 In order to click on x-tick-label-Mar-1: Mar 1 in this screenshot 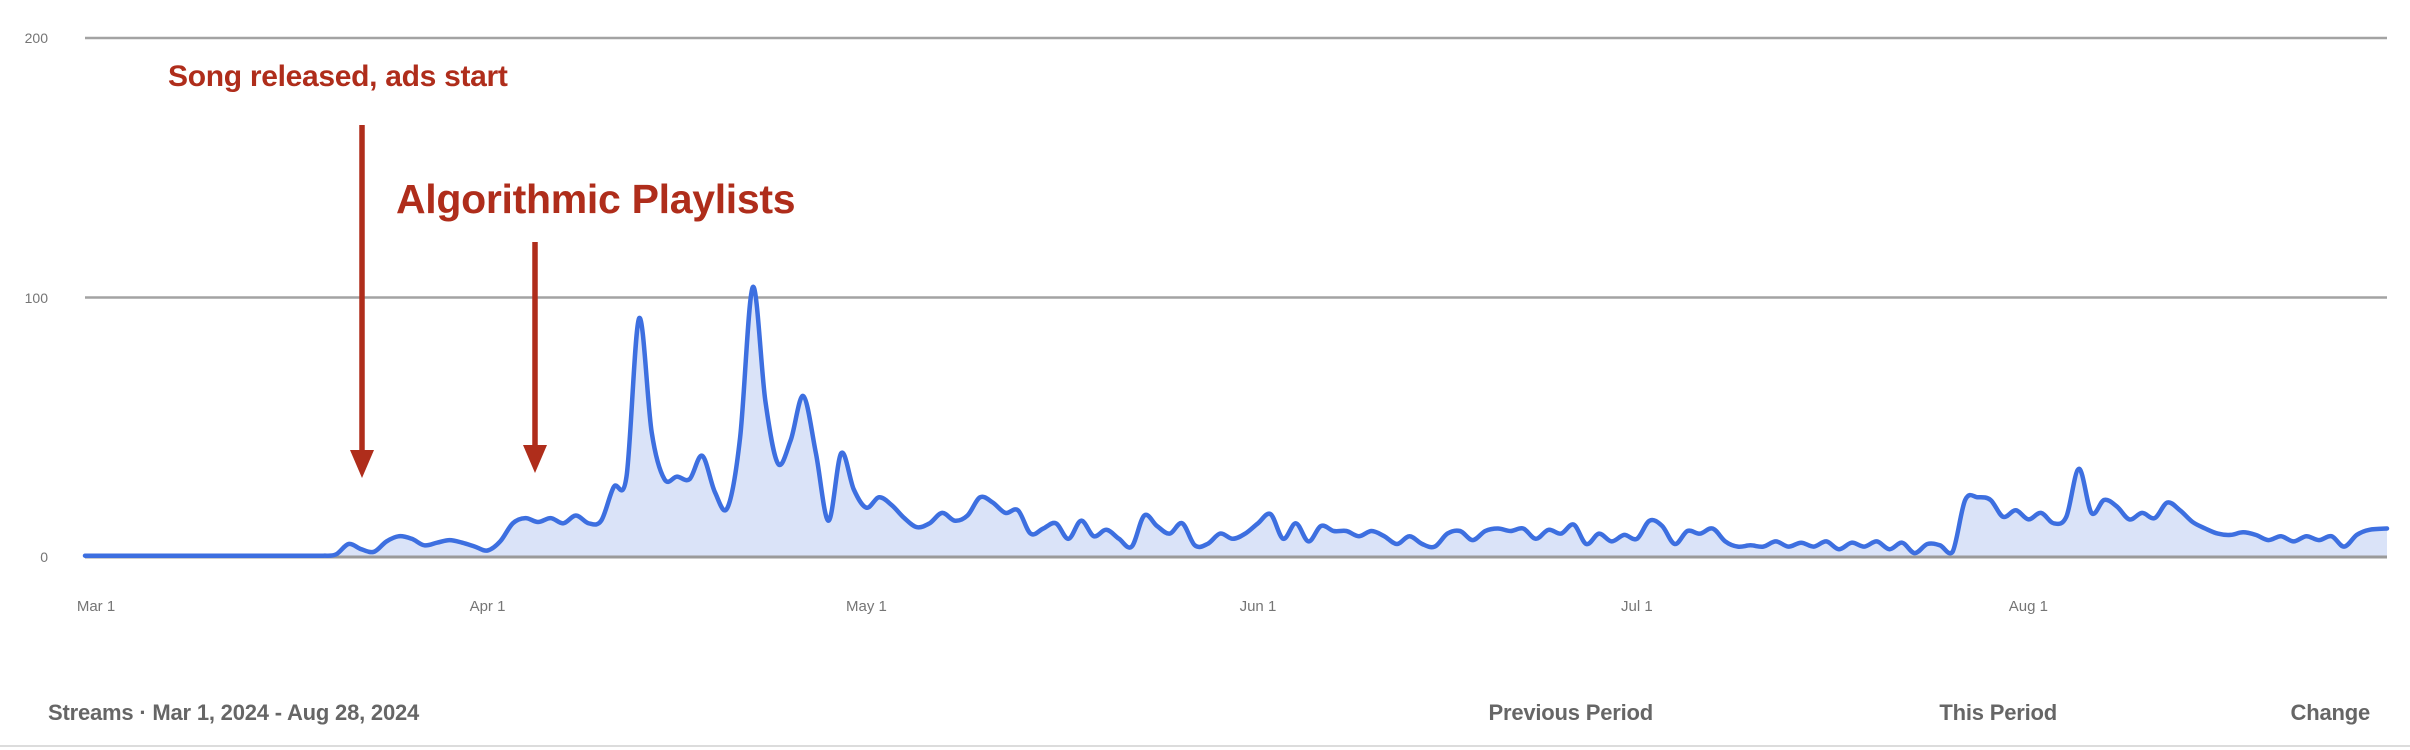, I will do `click(96, 606)`.